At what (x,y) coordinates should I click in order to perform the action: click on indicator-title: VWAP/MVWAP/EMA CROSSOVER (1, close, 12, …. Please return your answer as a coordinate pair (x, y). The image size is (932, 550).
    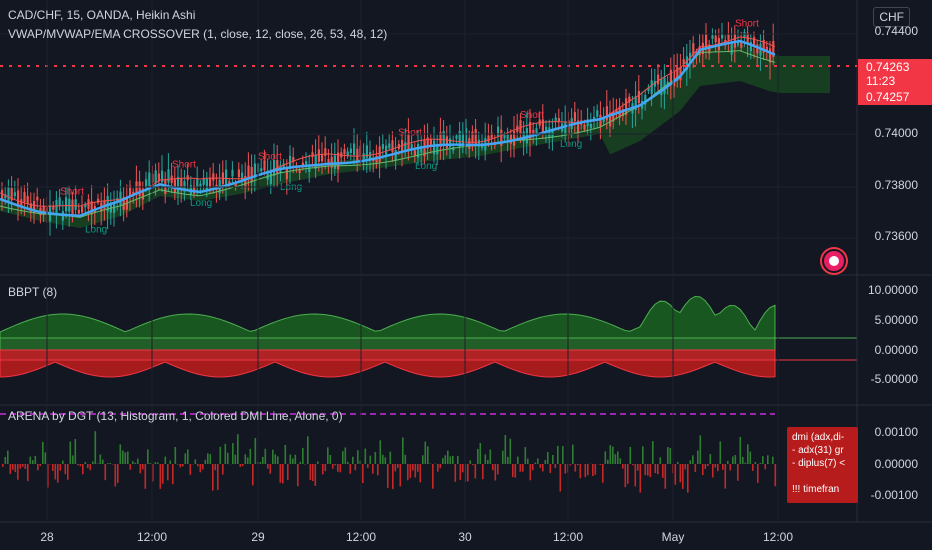
    Looking at the image, I should click on (198, 34).